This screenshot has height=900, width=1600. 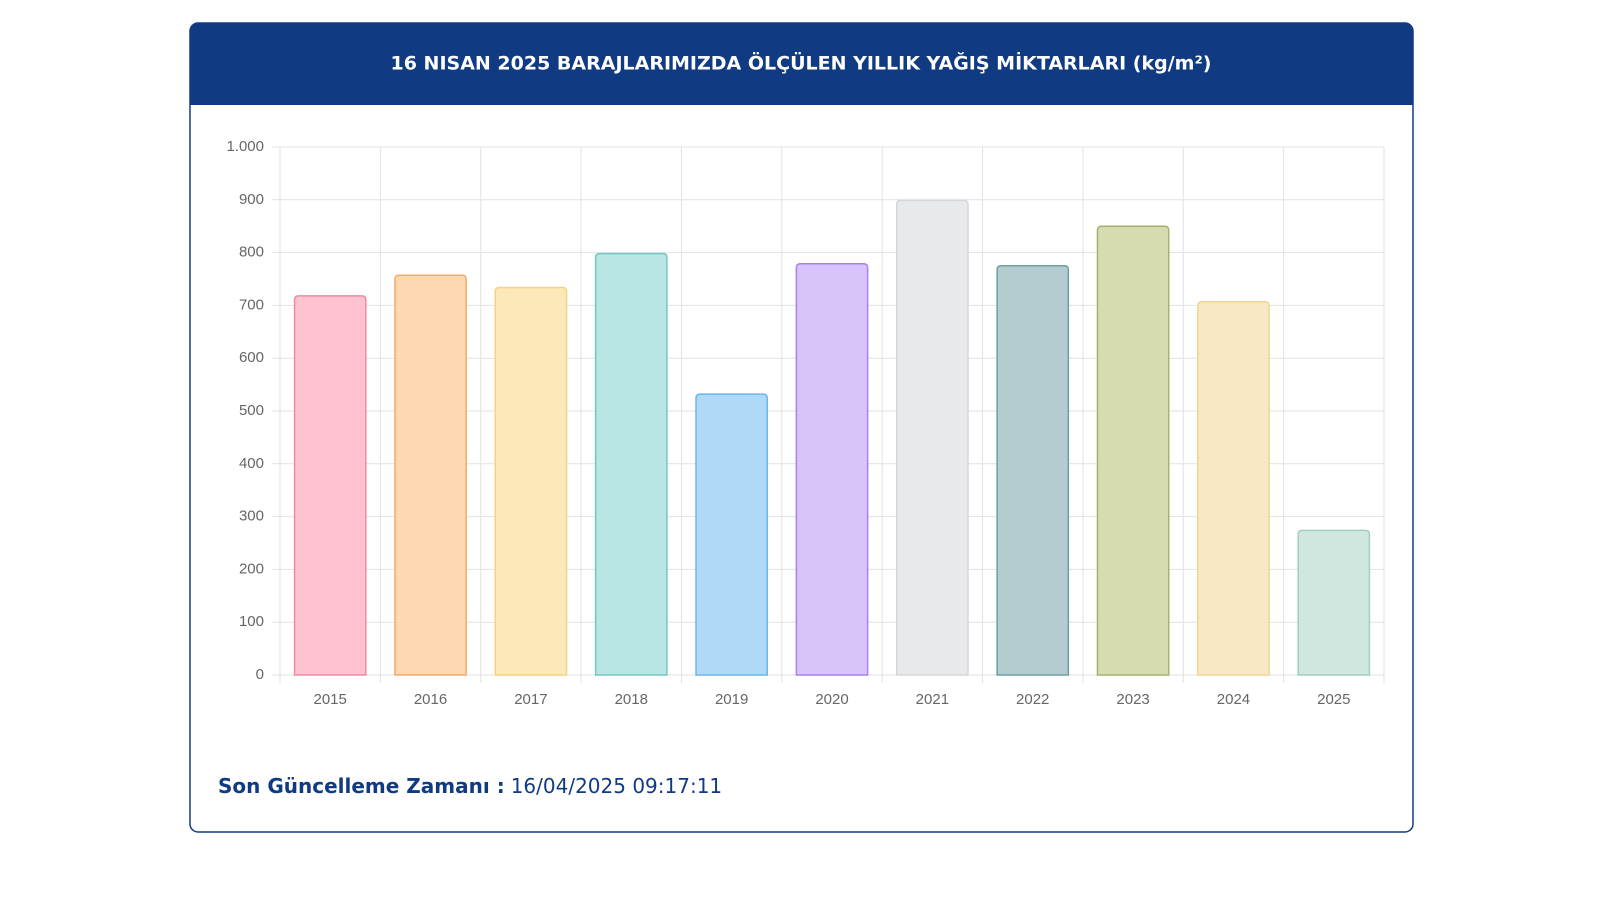 What do you see at coordinates (731, 699) in the screenshot?
I see `x-tick-label: 2019` at bounding box center [731, 699].